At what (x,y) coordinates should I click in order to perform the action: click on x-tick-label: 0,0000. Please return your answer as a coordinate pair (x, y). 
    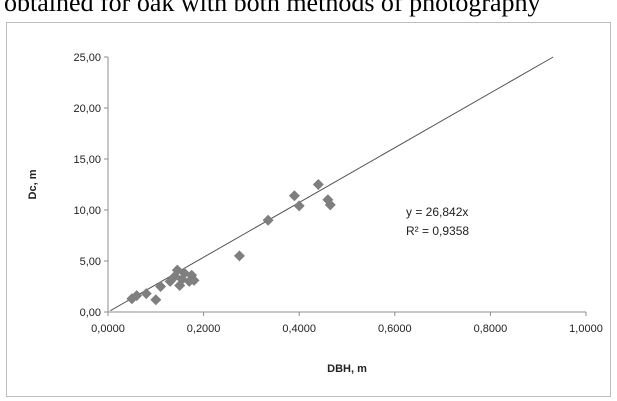
    Looking at the image, I should click on (108, 329).